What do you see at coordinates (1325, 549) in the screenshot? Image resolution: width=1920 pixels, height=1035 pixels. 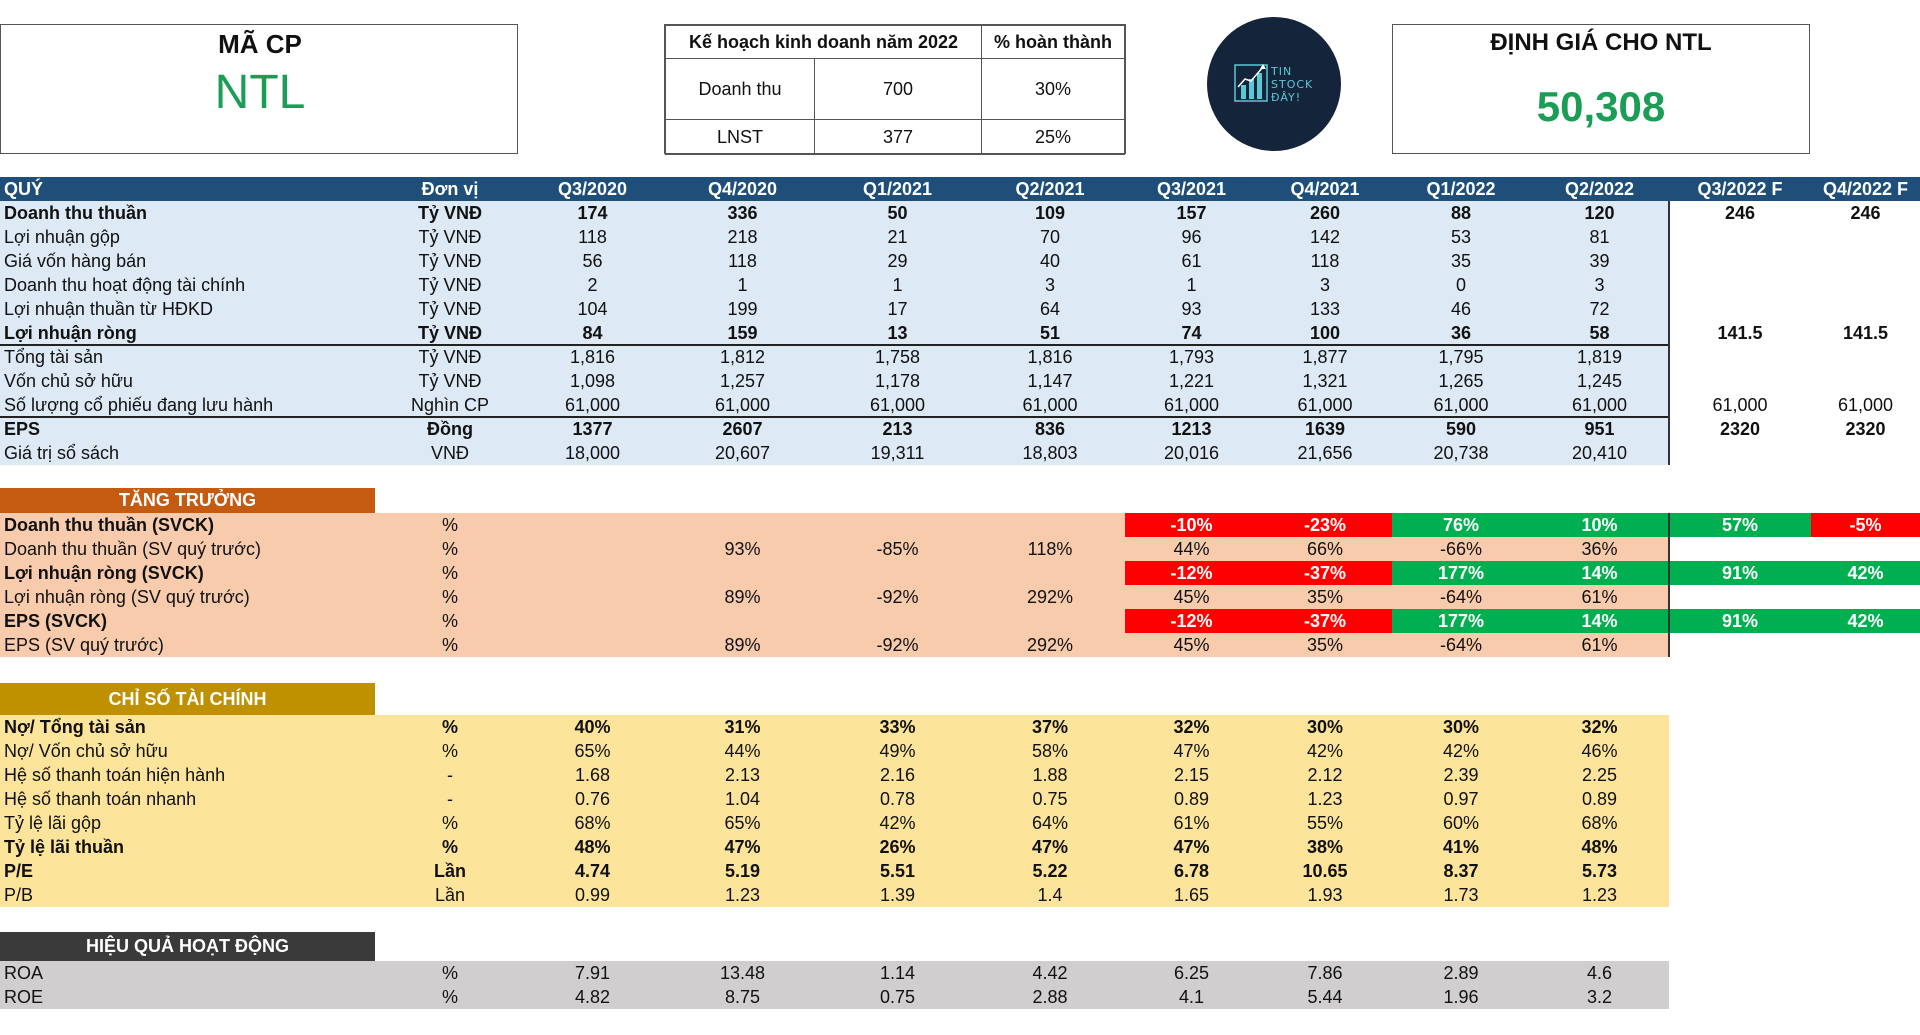 I see `value-cell: 66%` at bounding box center [1325, 549].